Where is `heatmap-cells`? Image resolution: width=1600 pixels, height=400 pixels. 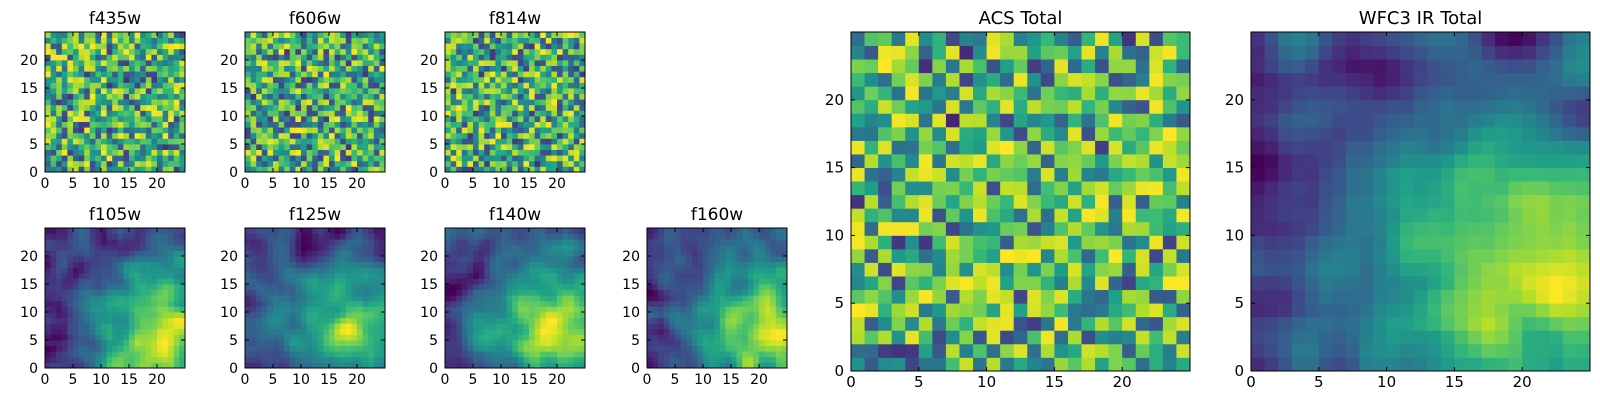 heatmap-cells is located at coordinates (717, 298).